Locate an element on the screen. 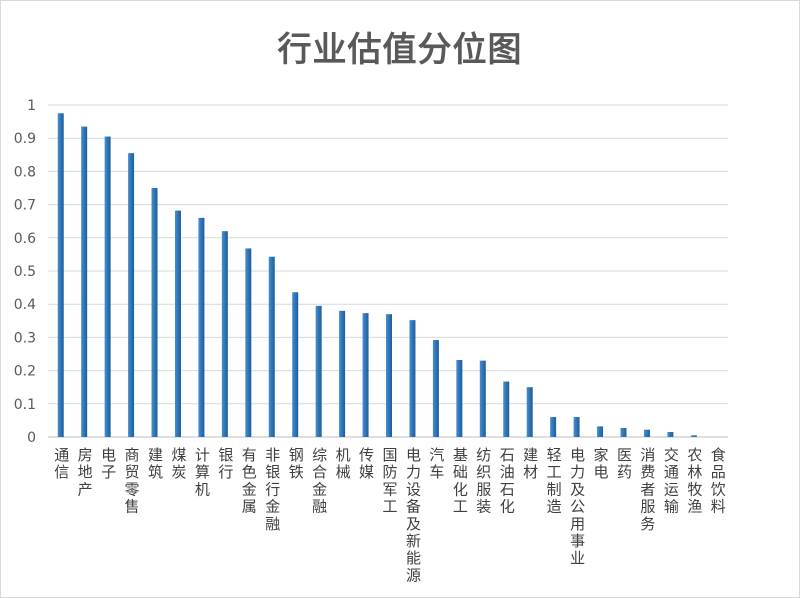  x-tick-label: 非银行金融 is located at coordinates (272, 489).